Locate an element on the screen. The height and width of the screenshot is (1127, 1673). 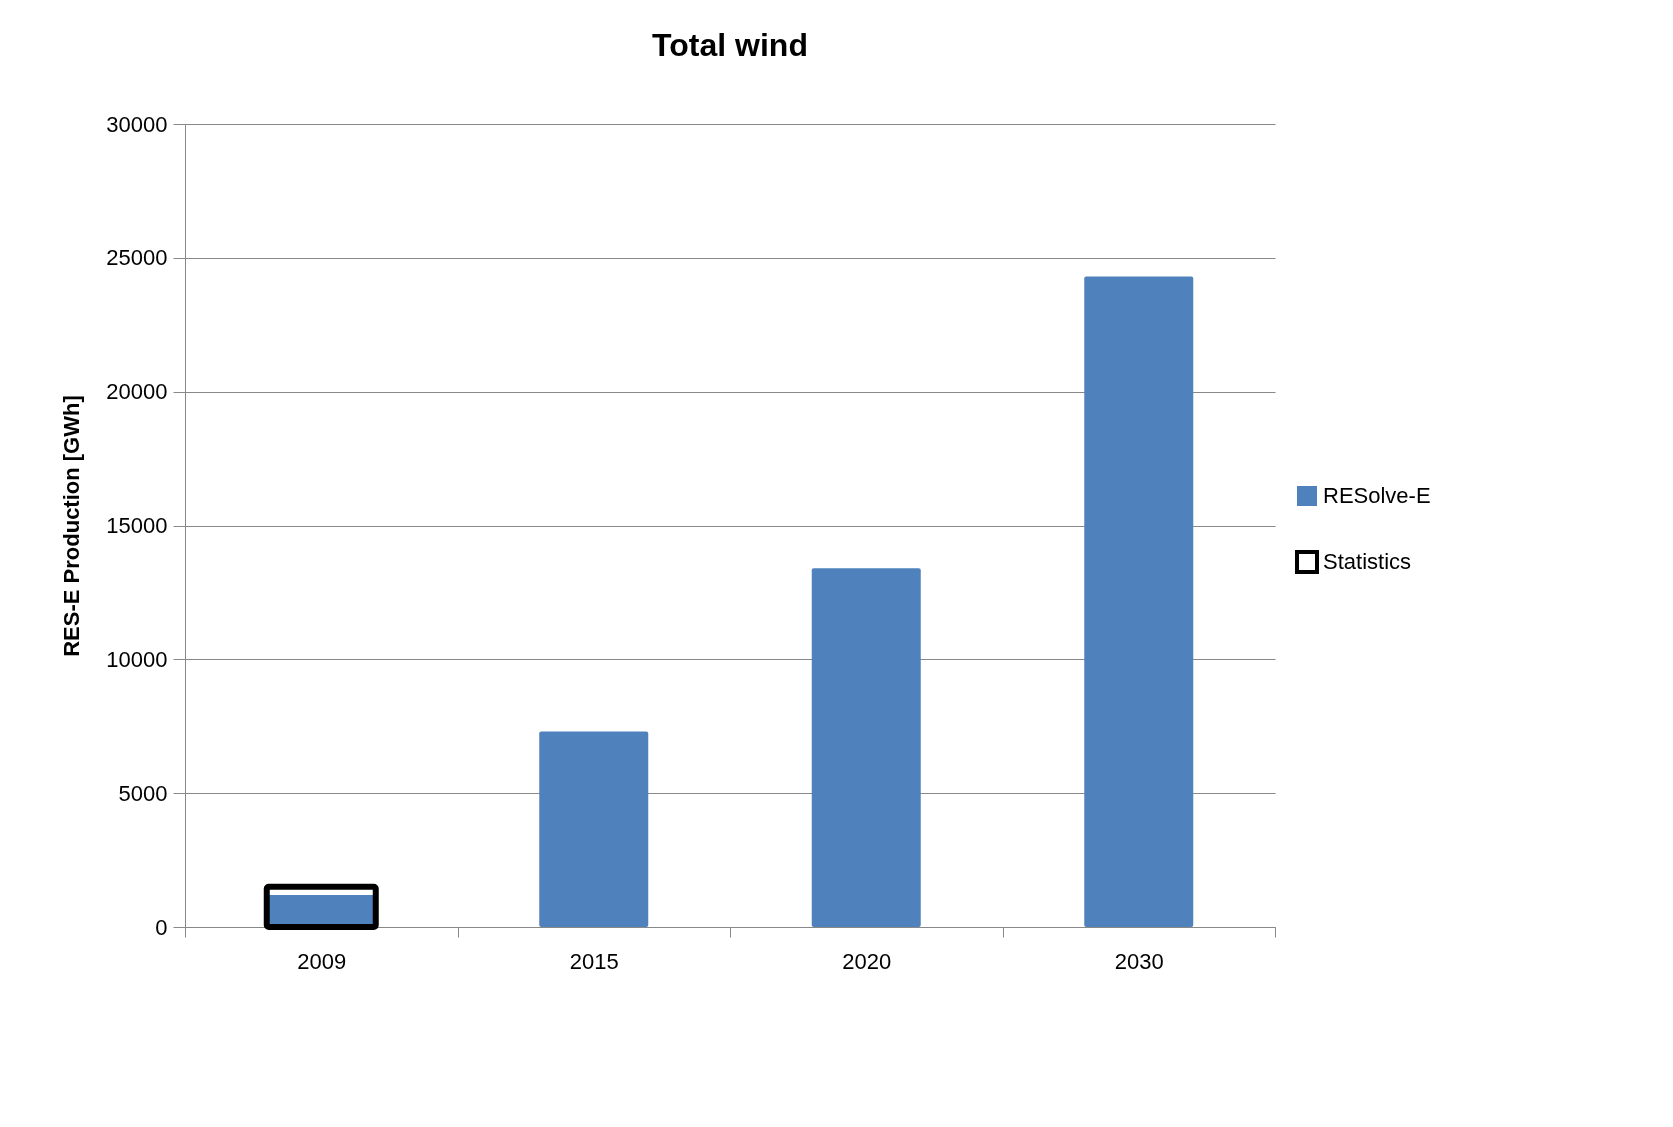
x-tick-label: 2030 is located at coordinates (1139, 961).